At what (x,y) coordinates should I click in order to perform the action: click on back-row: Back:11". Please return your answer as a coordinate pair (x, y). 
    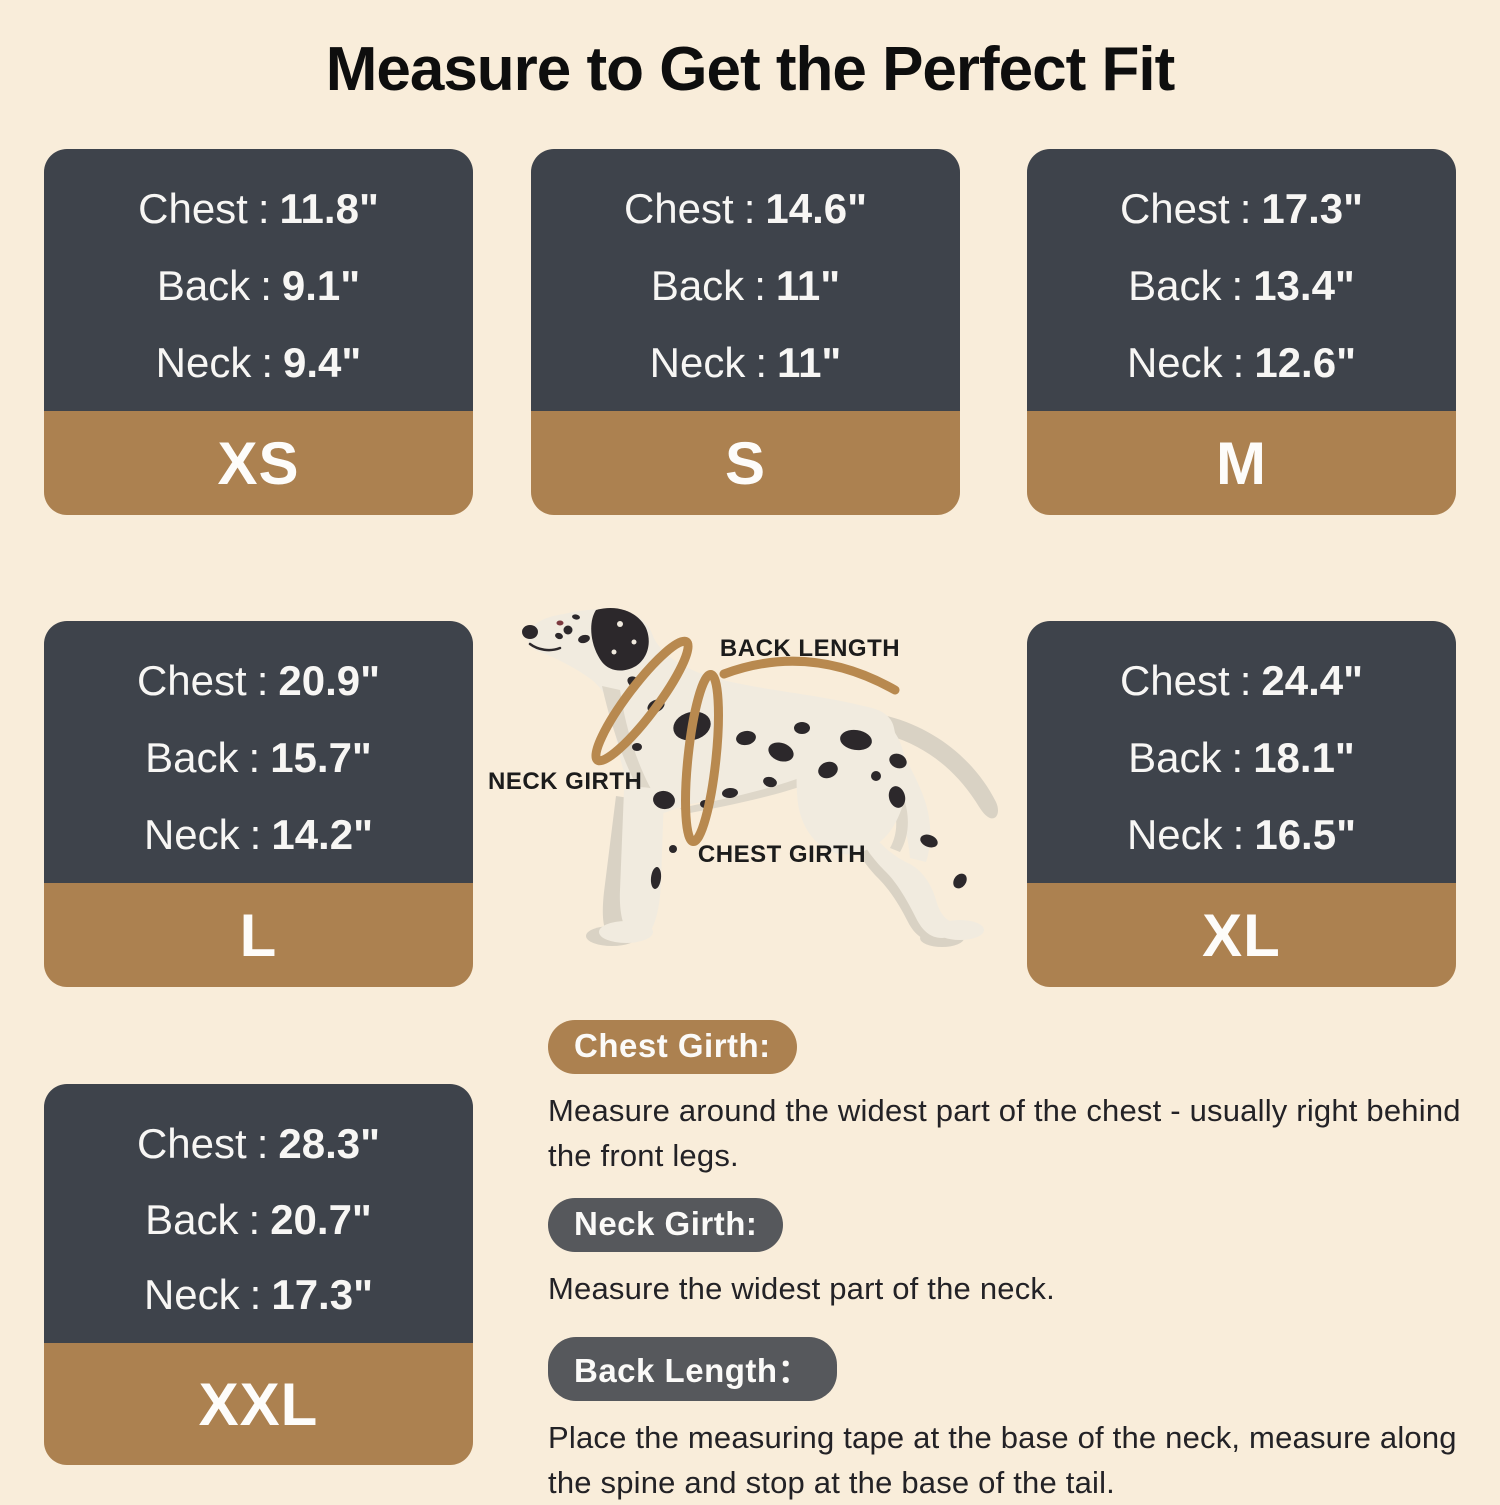
    Looking at the image, I should click on (745, 286).